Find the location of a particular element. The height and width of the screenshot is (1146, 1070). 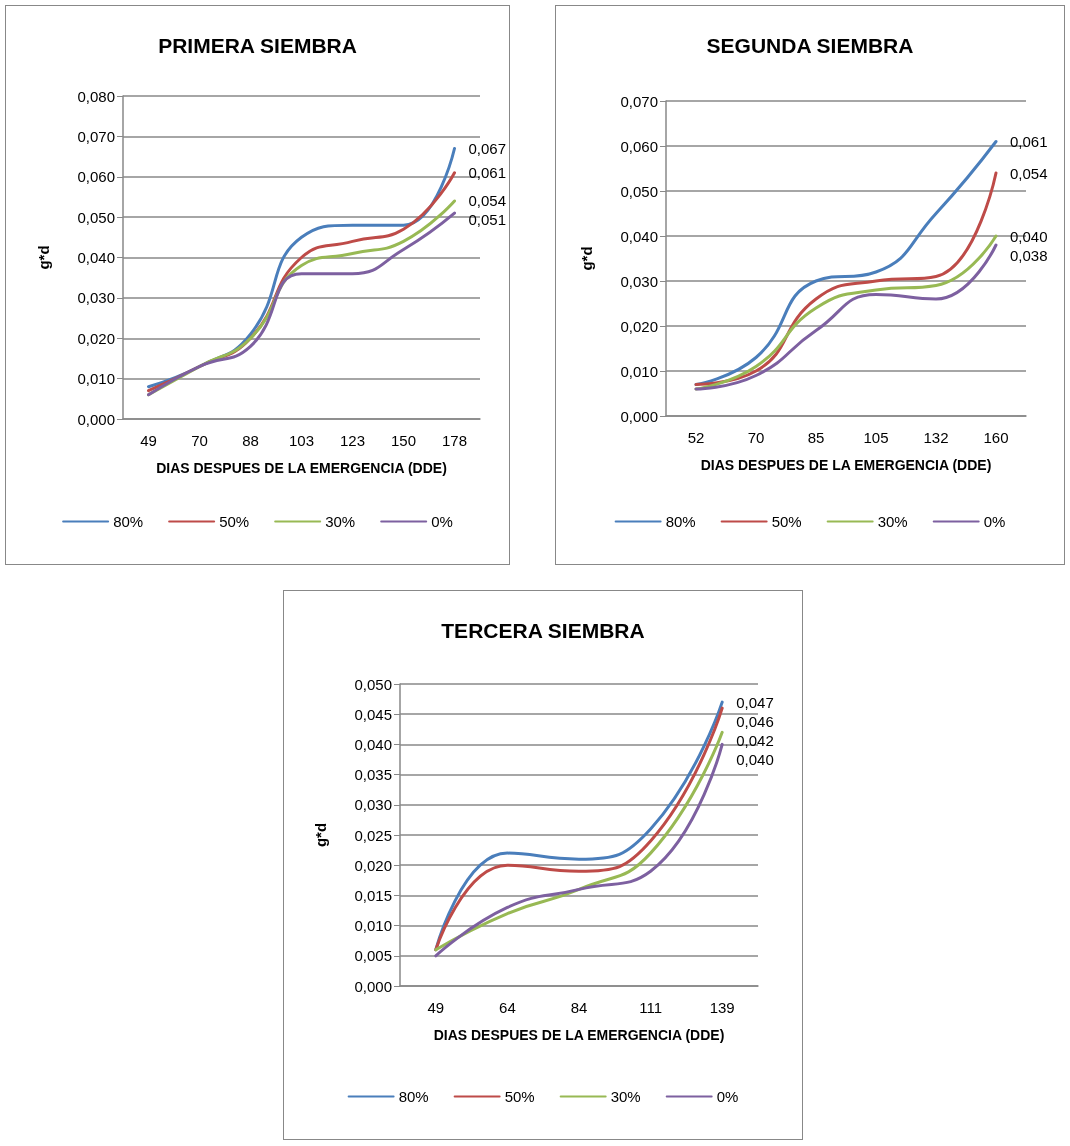

data-label: 0,047 is located at coordinates (755, 702).